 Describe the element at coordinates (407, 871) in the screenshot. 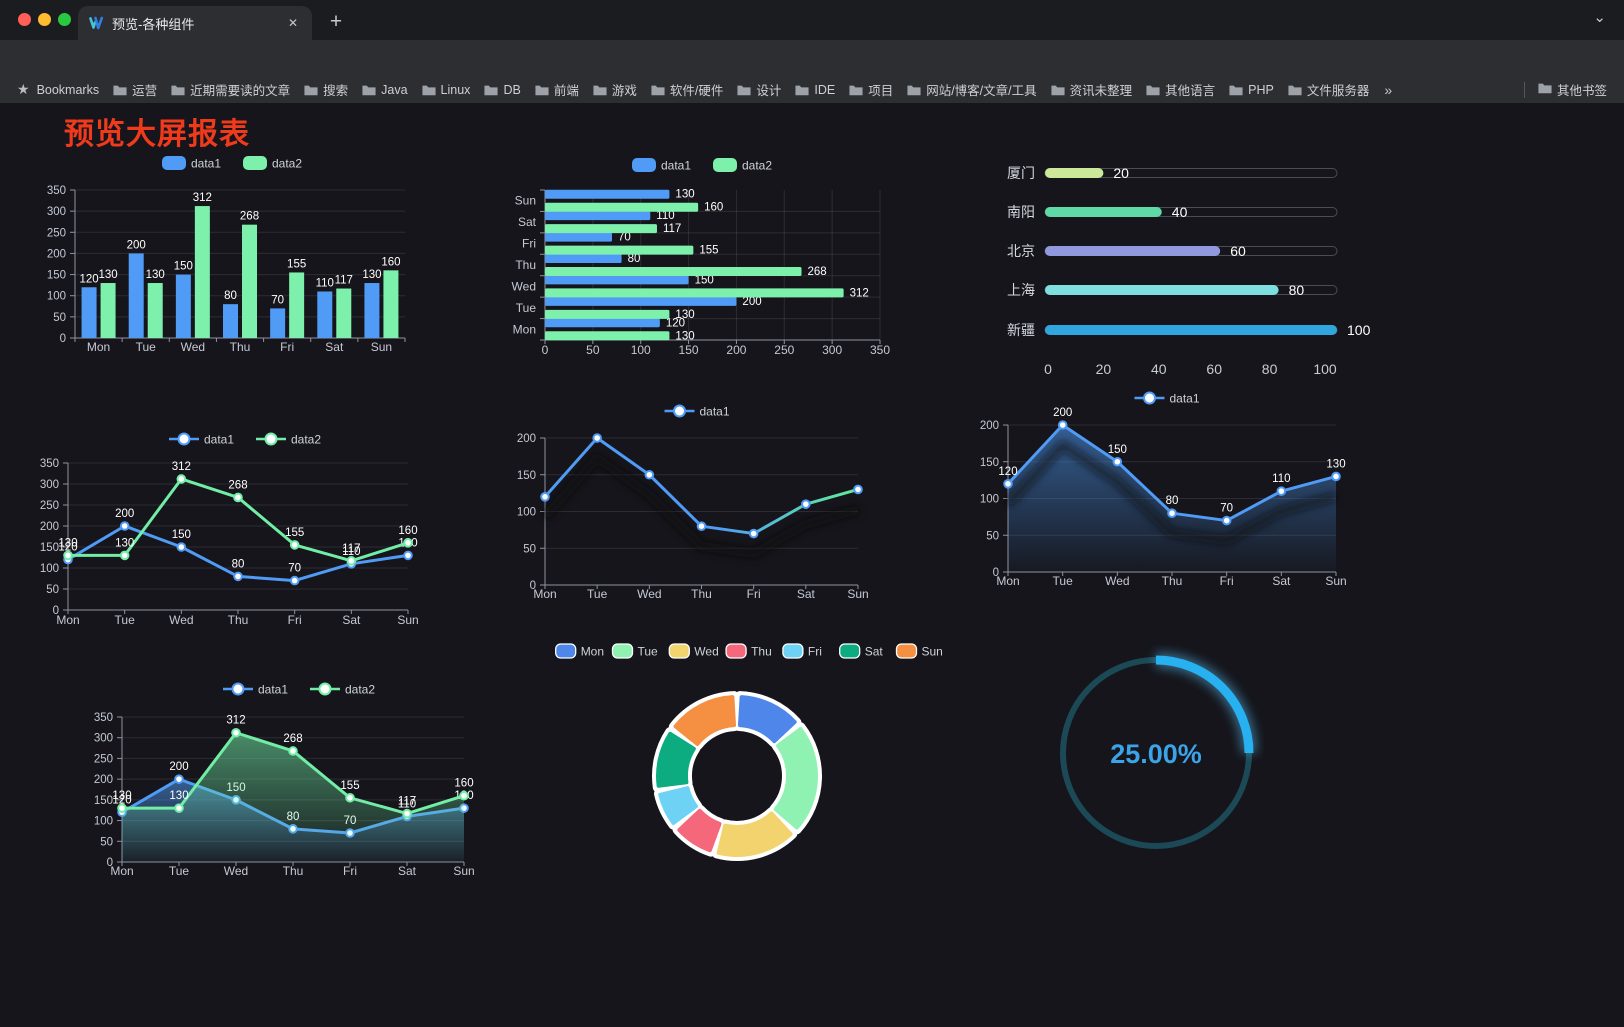

I see `svg-text: Sat` at that location.